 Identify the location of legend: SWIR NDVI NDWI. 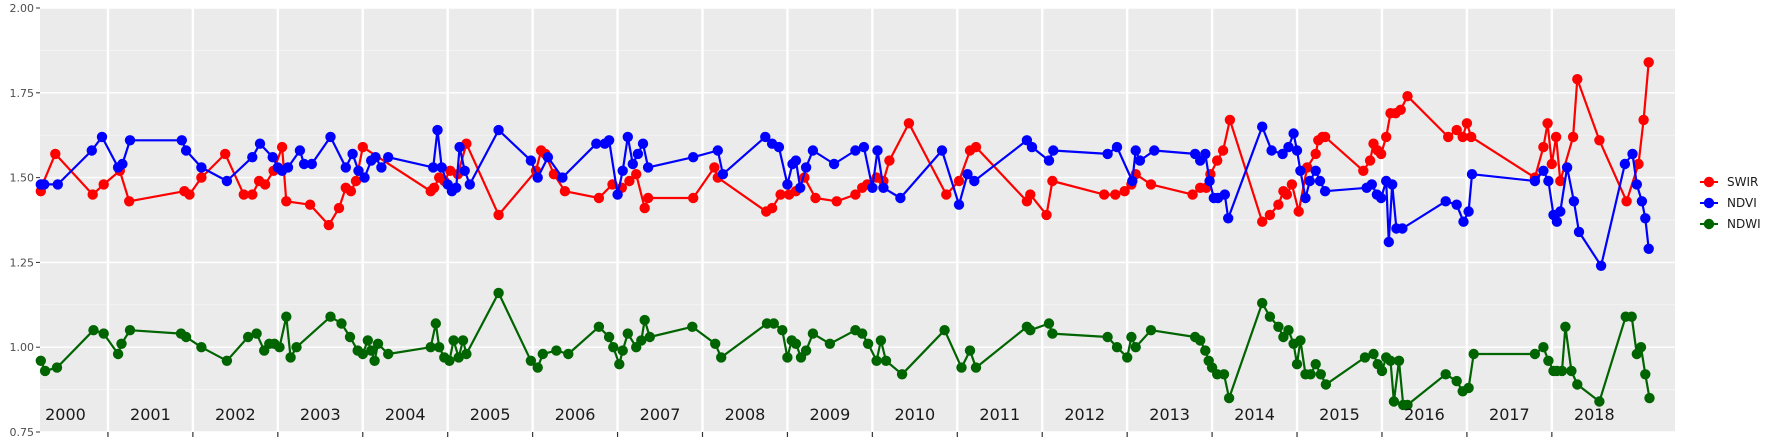
(1730, 203).